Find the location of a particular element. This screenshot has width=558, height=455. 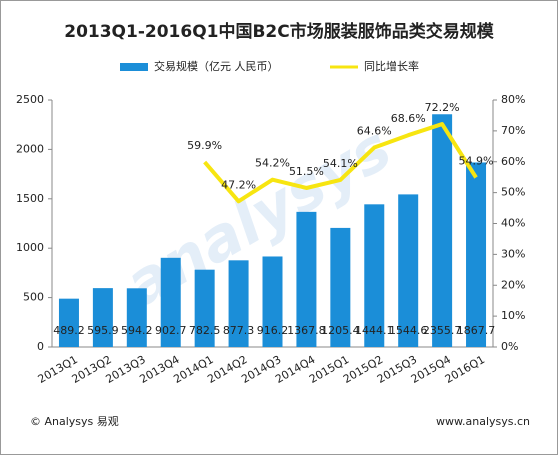

line-value-label: 64.6% is located at coordinates (374, 131).